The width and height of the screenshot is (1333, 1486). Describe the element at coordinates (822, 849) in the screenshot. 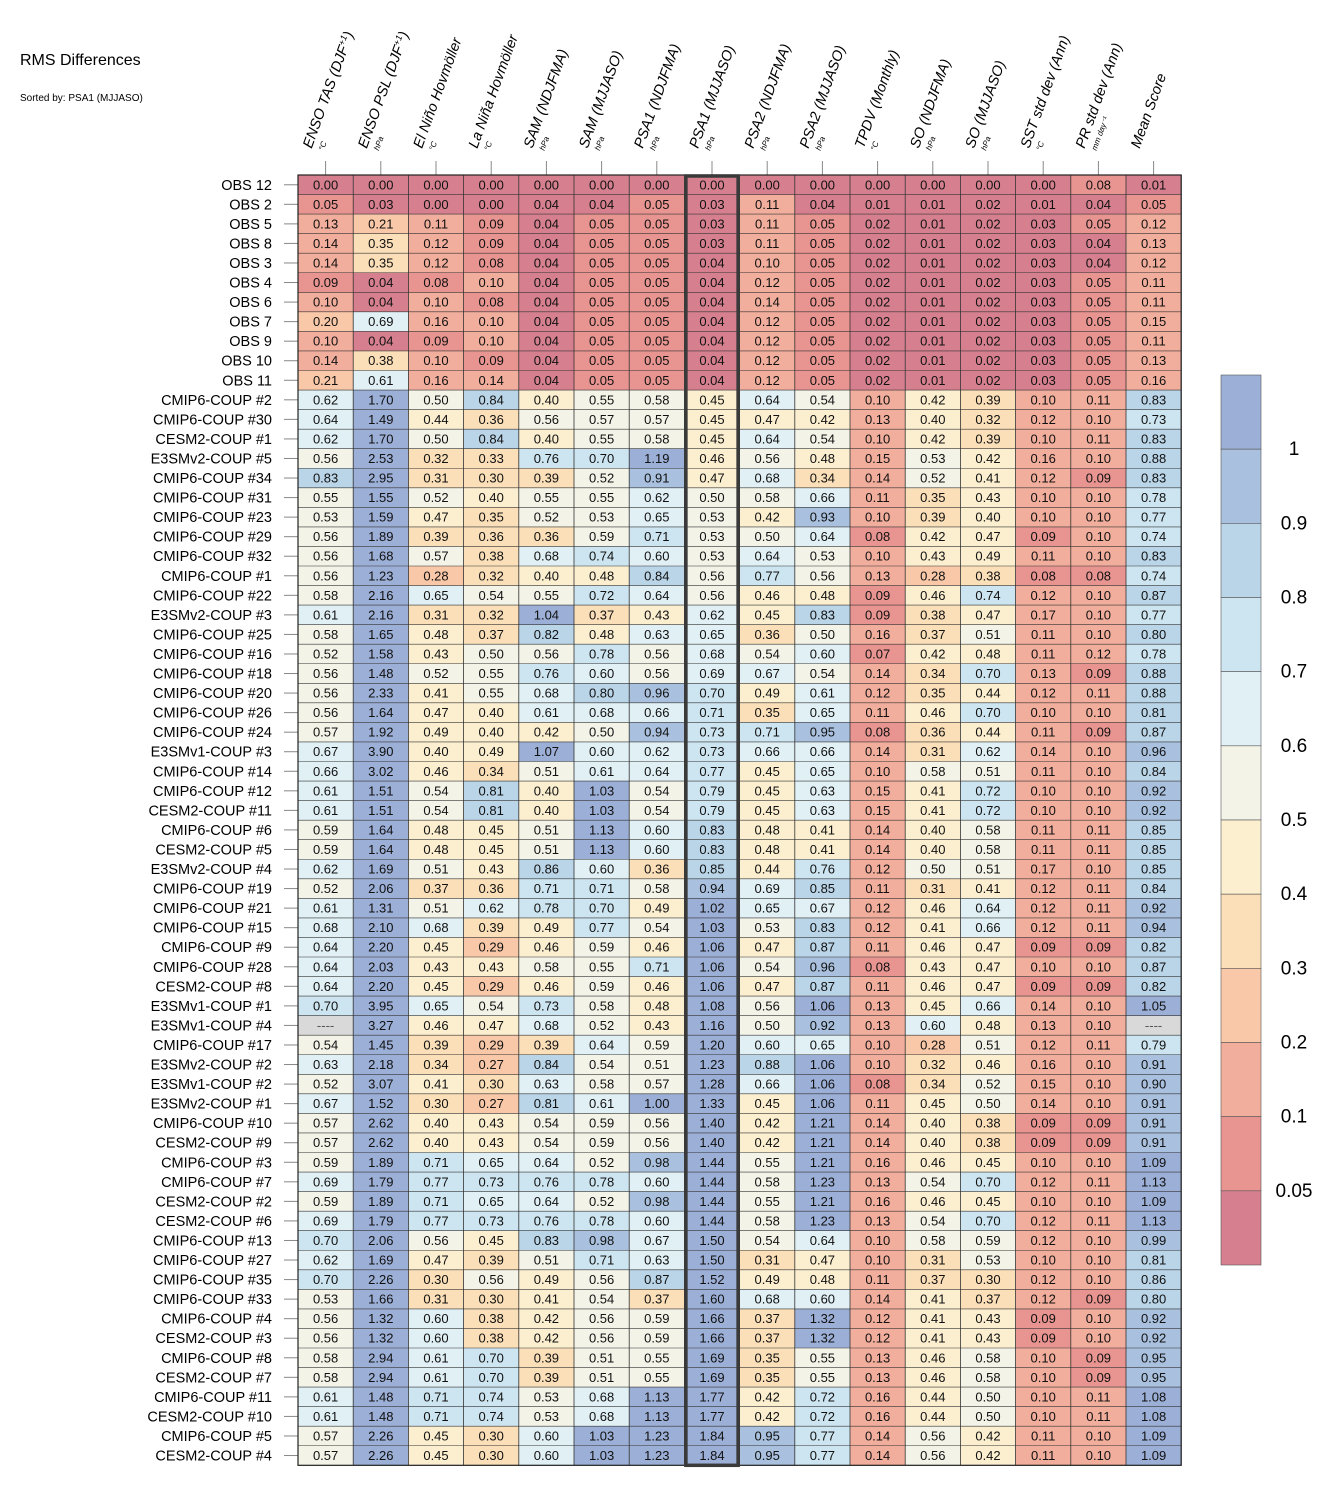

I see `heatmap-cell: 0.41` at that location.